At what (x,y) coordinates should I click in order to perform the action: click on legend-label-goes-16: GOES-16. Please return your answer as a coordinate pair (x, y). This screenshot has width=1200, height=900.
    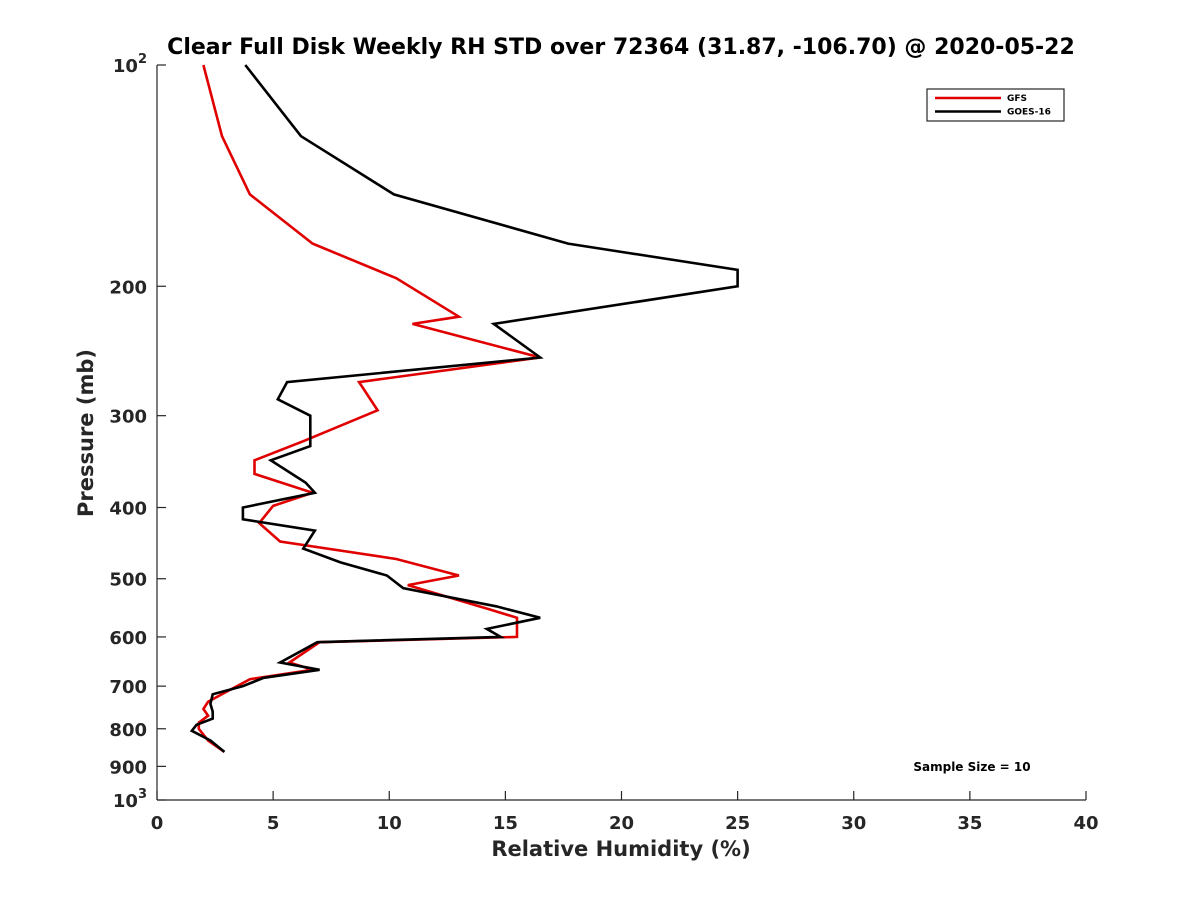
    Looking at the image, I should click on (1029, 113).